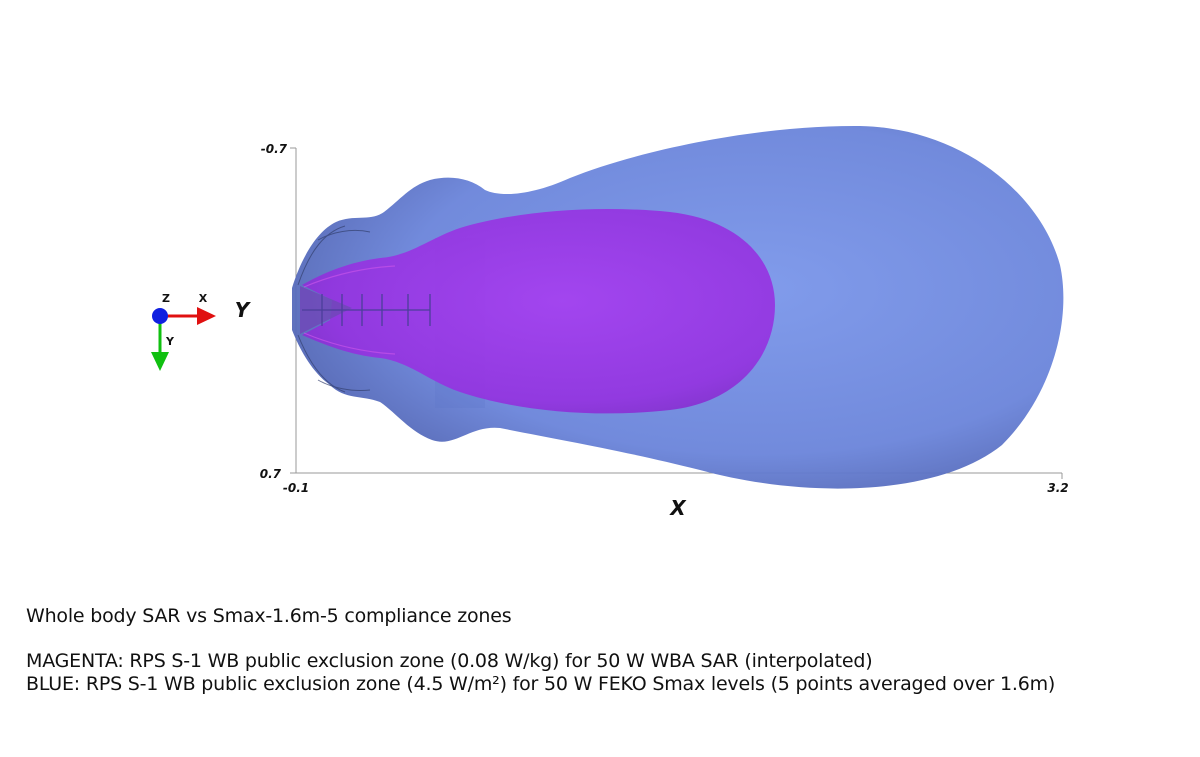 The width and height of the screenshot is (1200, 757). Describe the element at coordinates (538, 311) in the screenshot. I see `magenta-exclusion-zone` at that location.